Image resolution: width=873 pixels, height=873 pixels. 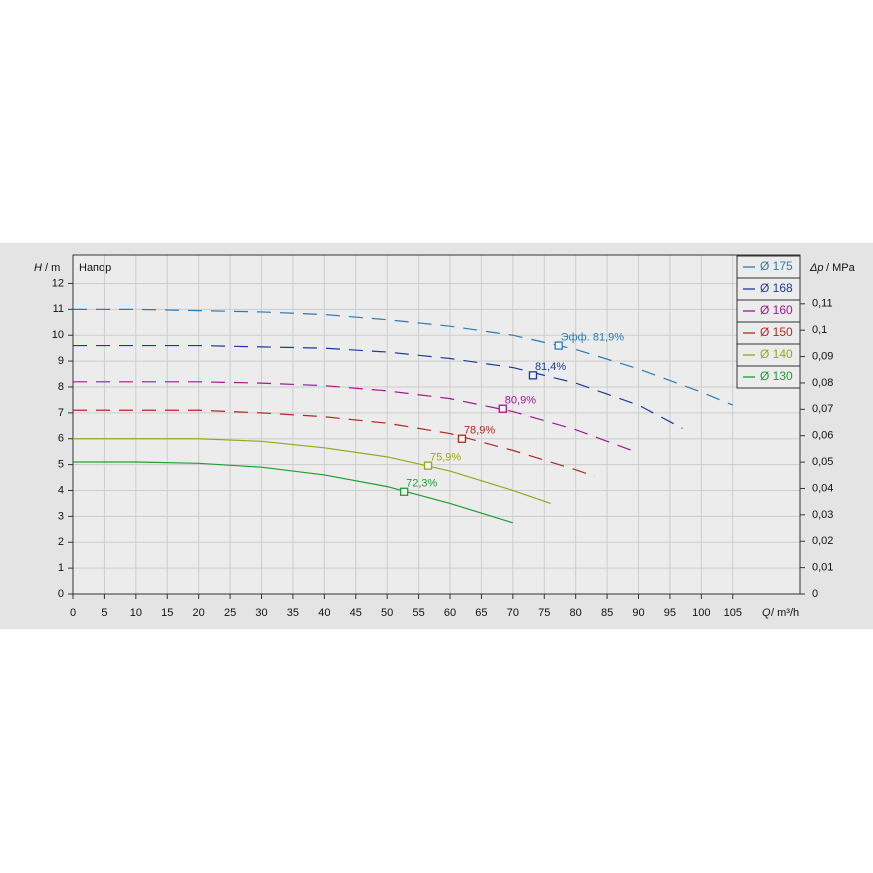 I want to click on y2-tick-label: 0,1, so click(x=819, y=330).